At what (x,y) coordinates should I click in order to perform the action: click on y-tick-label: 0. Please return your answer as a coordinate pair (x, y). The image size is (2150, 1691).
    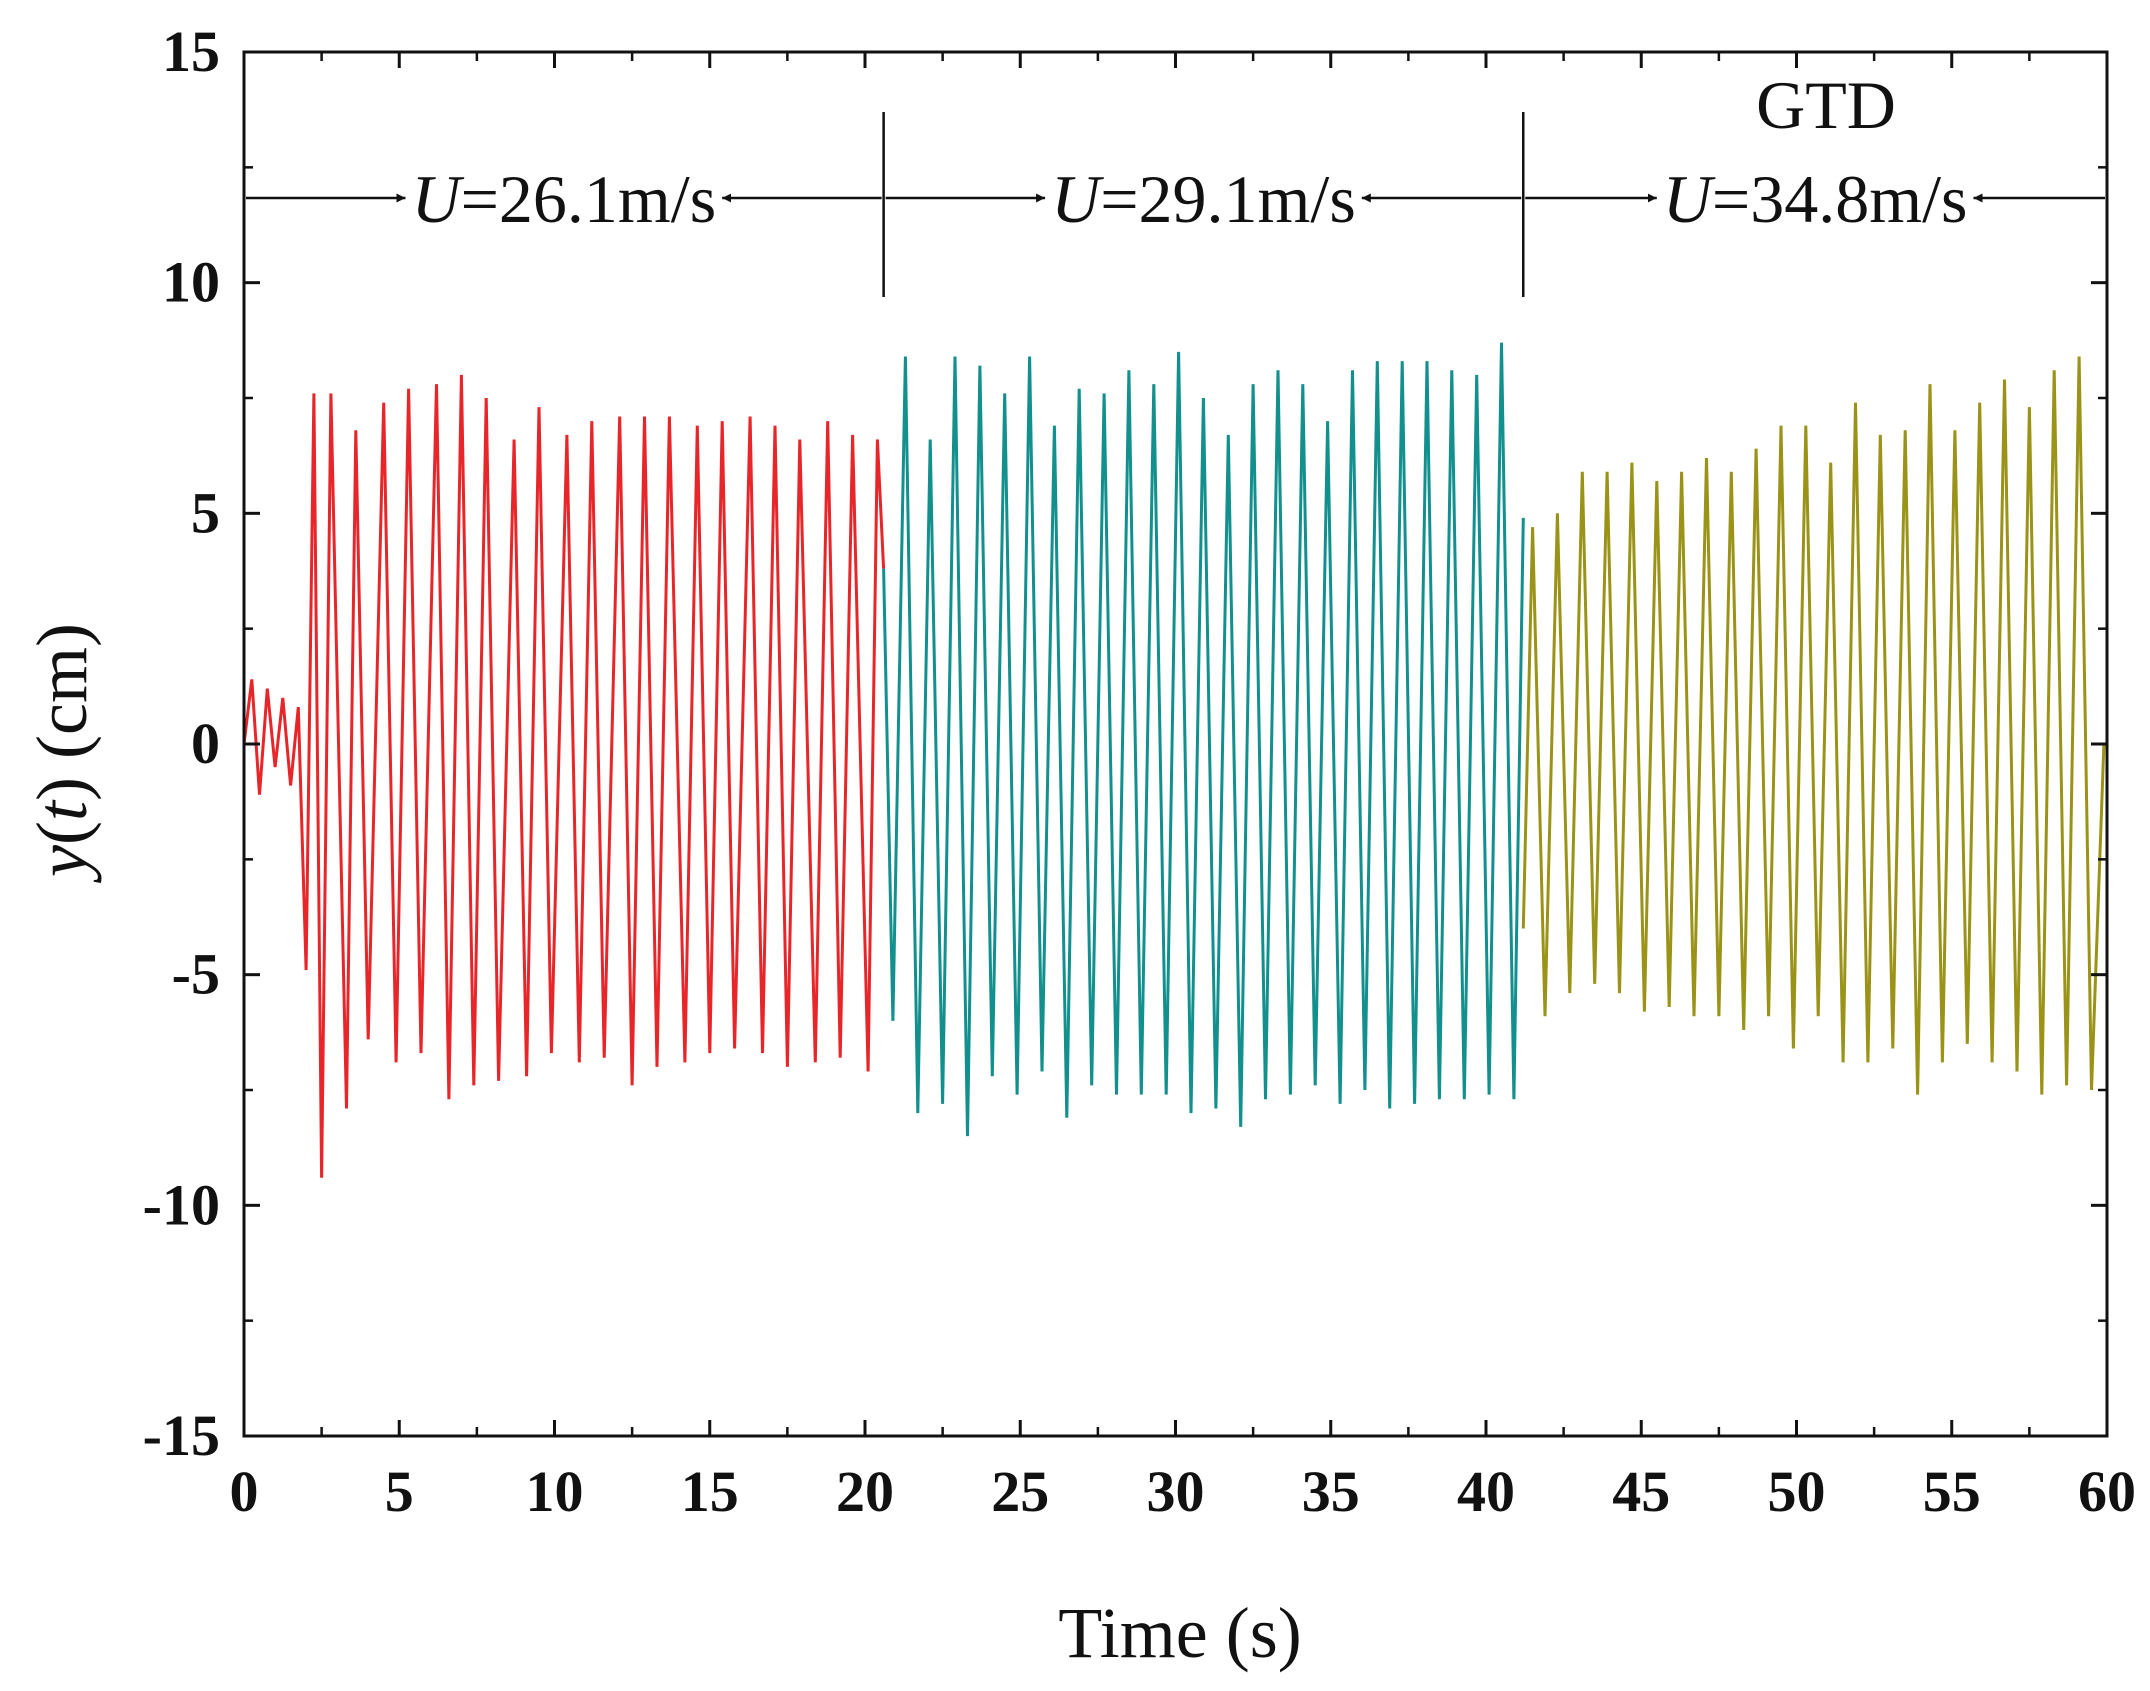
    Looking at the image, I should click on (205, 743).